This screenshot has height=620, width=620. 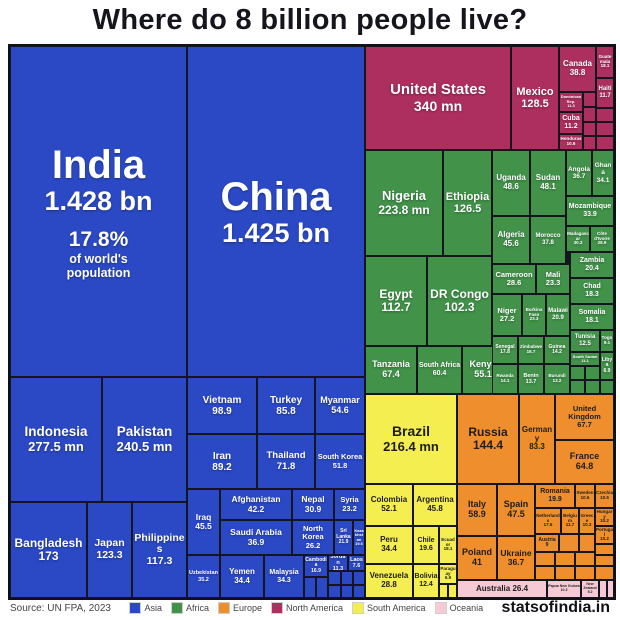 What do you see at coordinates (537, 447) in the screenshot?
I see `country-value: 83.3` at bounding box center [537, 447].